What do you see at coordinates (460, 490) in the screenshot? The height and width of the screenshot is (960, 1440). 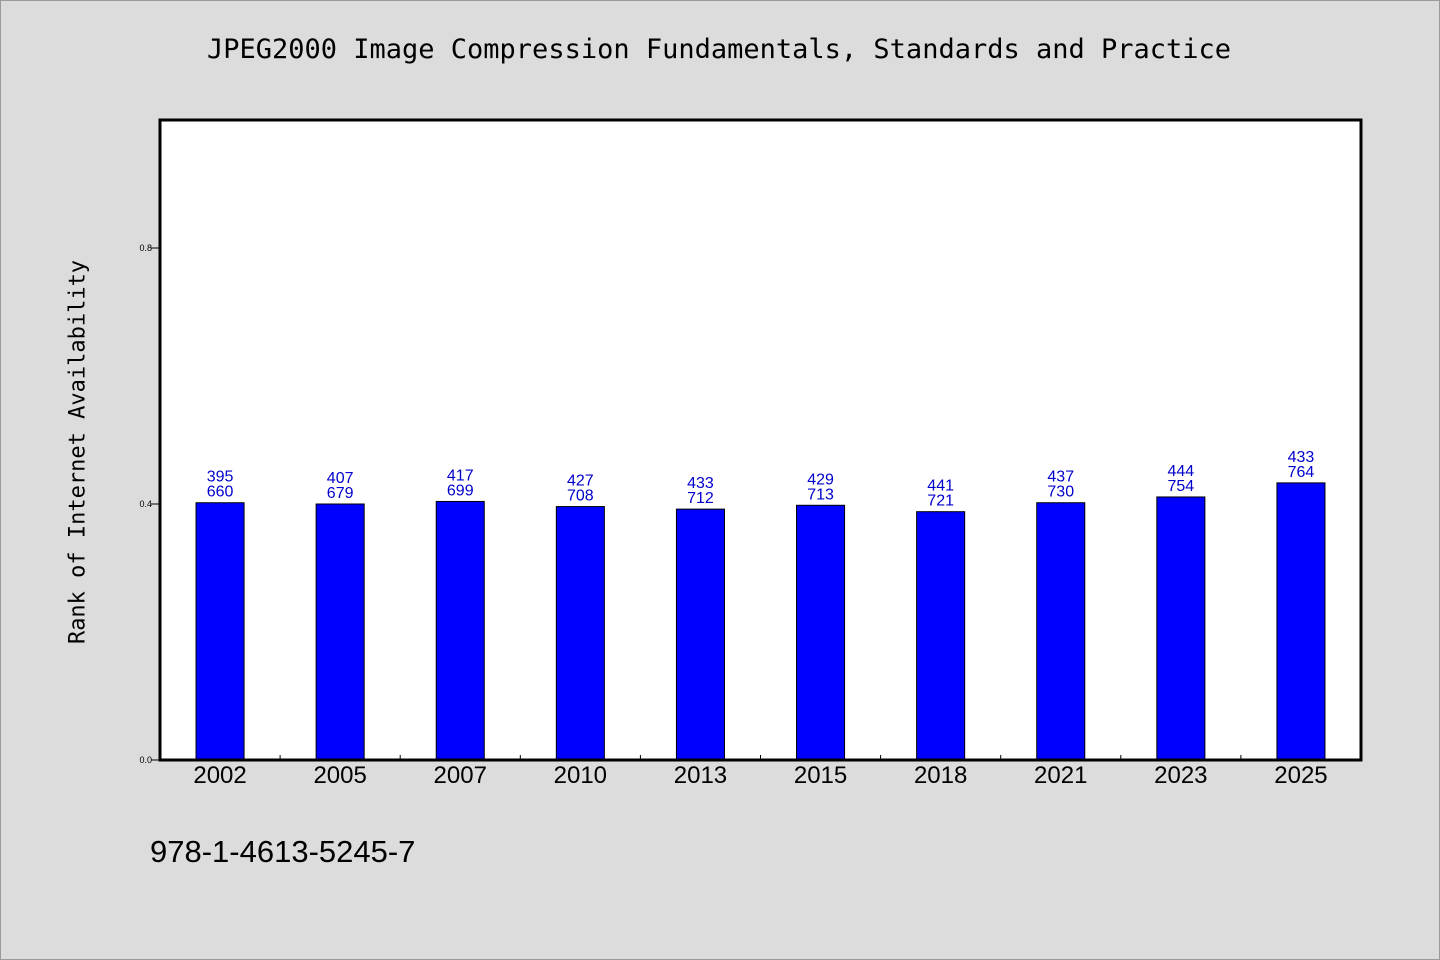 I see `bar-label-bottom: 699` at bounding box center [460, 490].